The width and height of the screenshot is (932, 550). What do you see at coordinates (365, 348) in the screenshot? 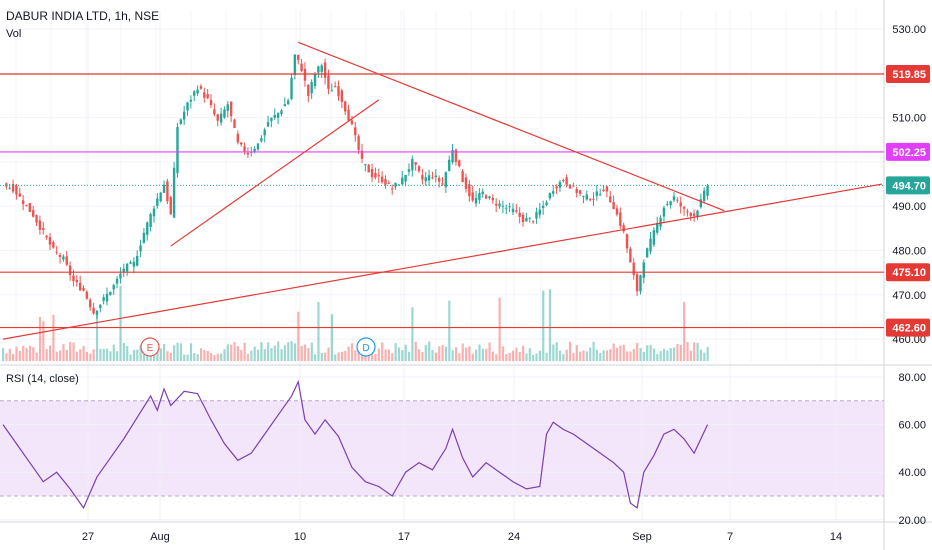
I see `event-marker-letter: D` at bounding box center [365, 348].